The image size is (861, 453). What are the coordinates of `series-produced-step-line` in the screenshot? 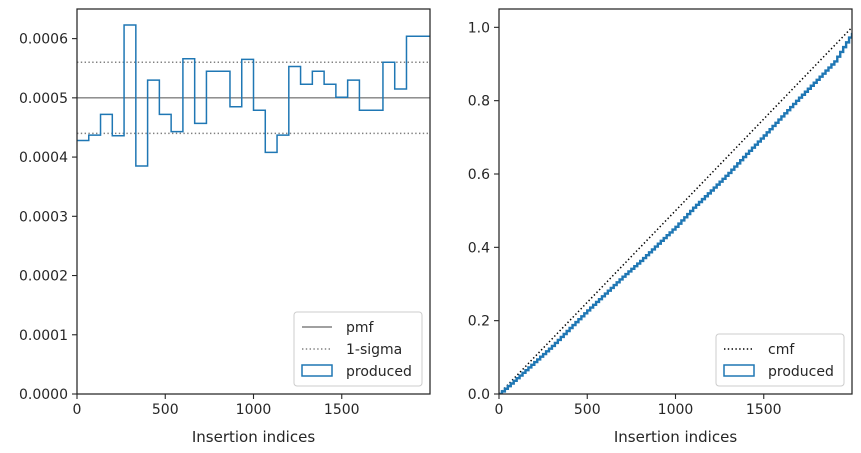 It's located at (253, 95).